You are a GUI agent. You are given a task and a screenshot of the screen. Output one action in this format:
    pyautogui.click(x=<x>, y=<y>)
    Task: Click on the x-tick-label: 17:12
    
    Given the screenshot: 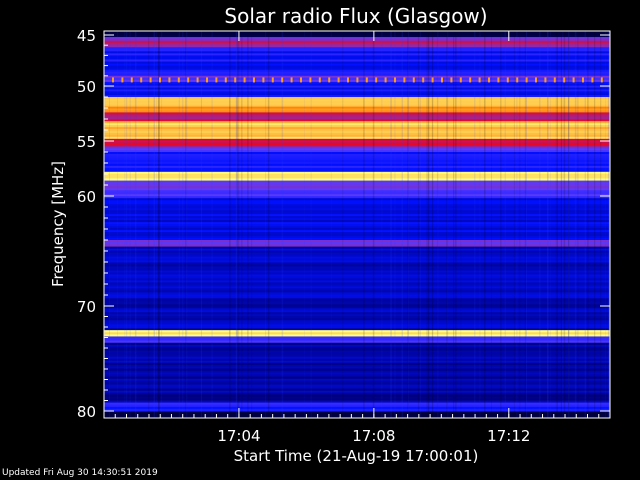 What is the action you would take?
    pyautogui.click(x=508, y=436)
    